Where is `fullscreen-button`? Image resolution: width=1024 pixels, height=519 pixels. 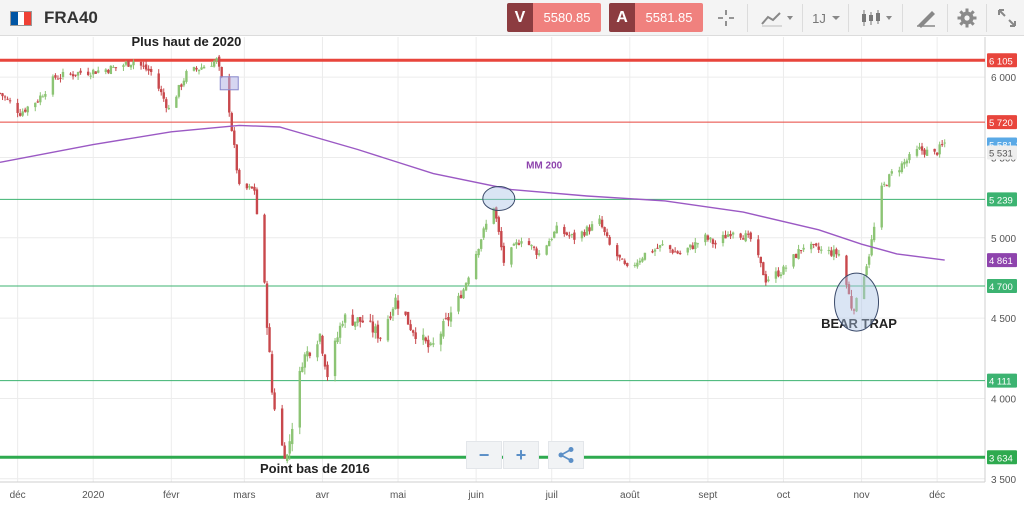
fullscreen-button is located at coordinates (1007, 18).